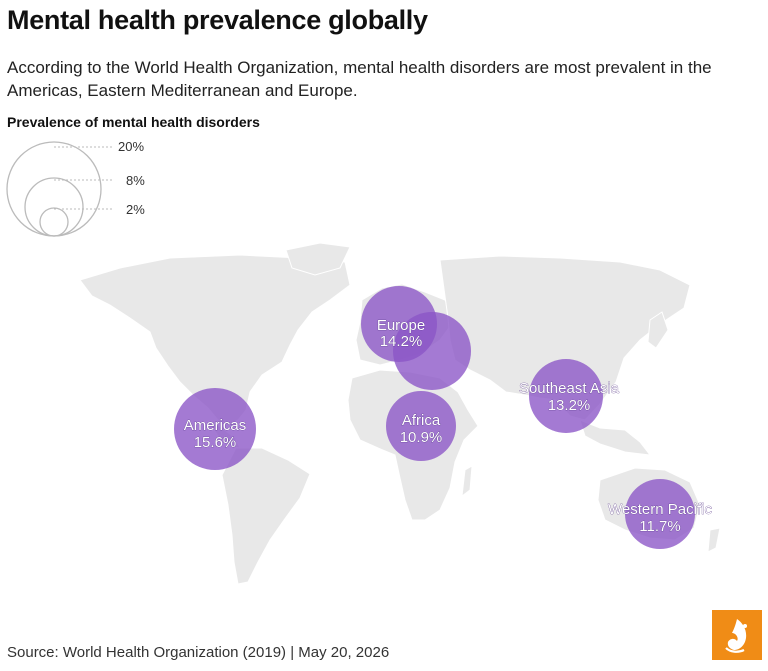 The width and height of the screenshot is (768, 671). I want to click on bubble-europe, so click(399, 324).